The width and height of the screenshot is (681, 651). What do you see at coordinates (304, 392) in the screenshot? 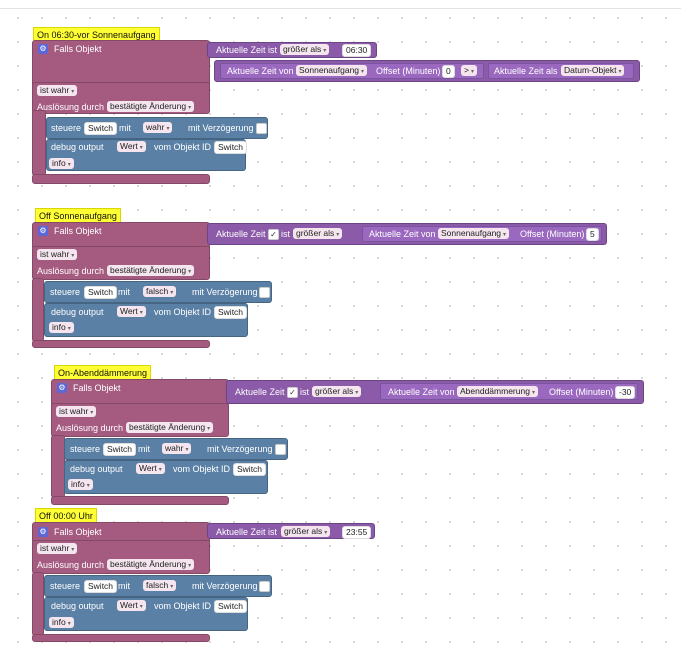
I see `ist-label: ist` at bounding box center [304, 392].